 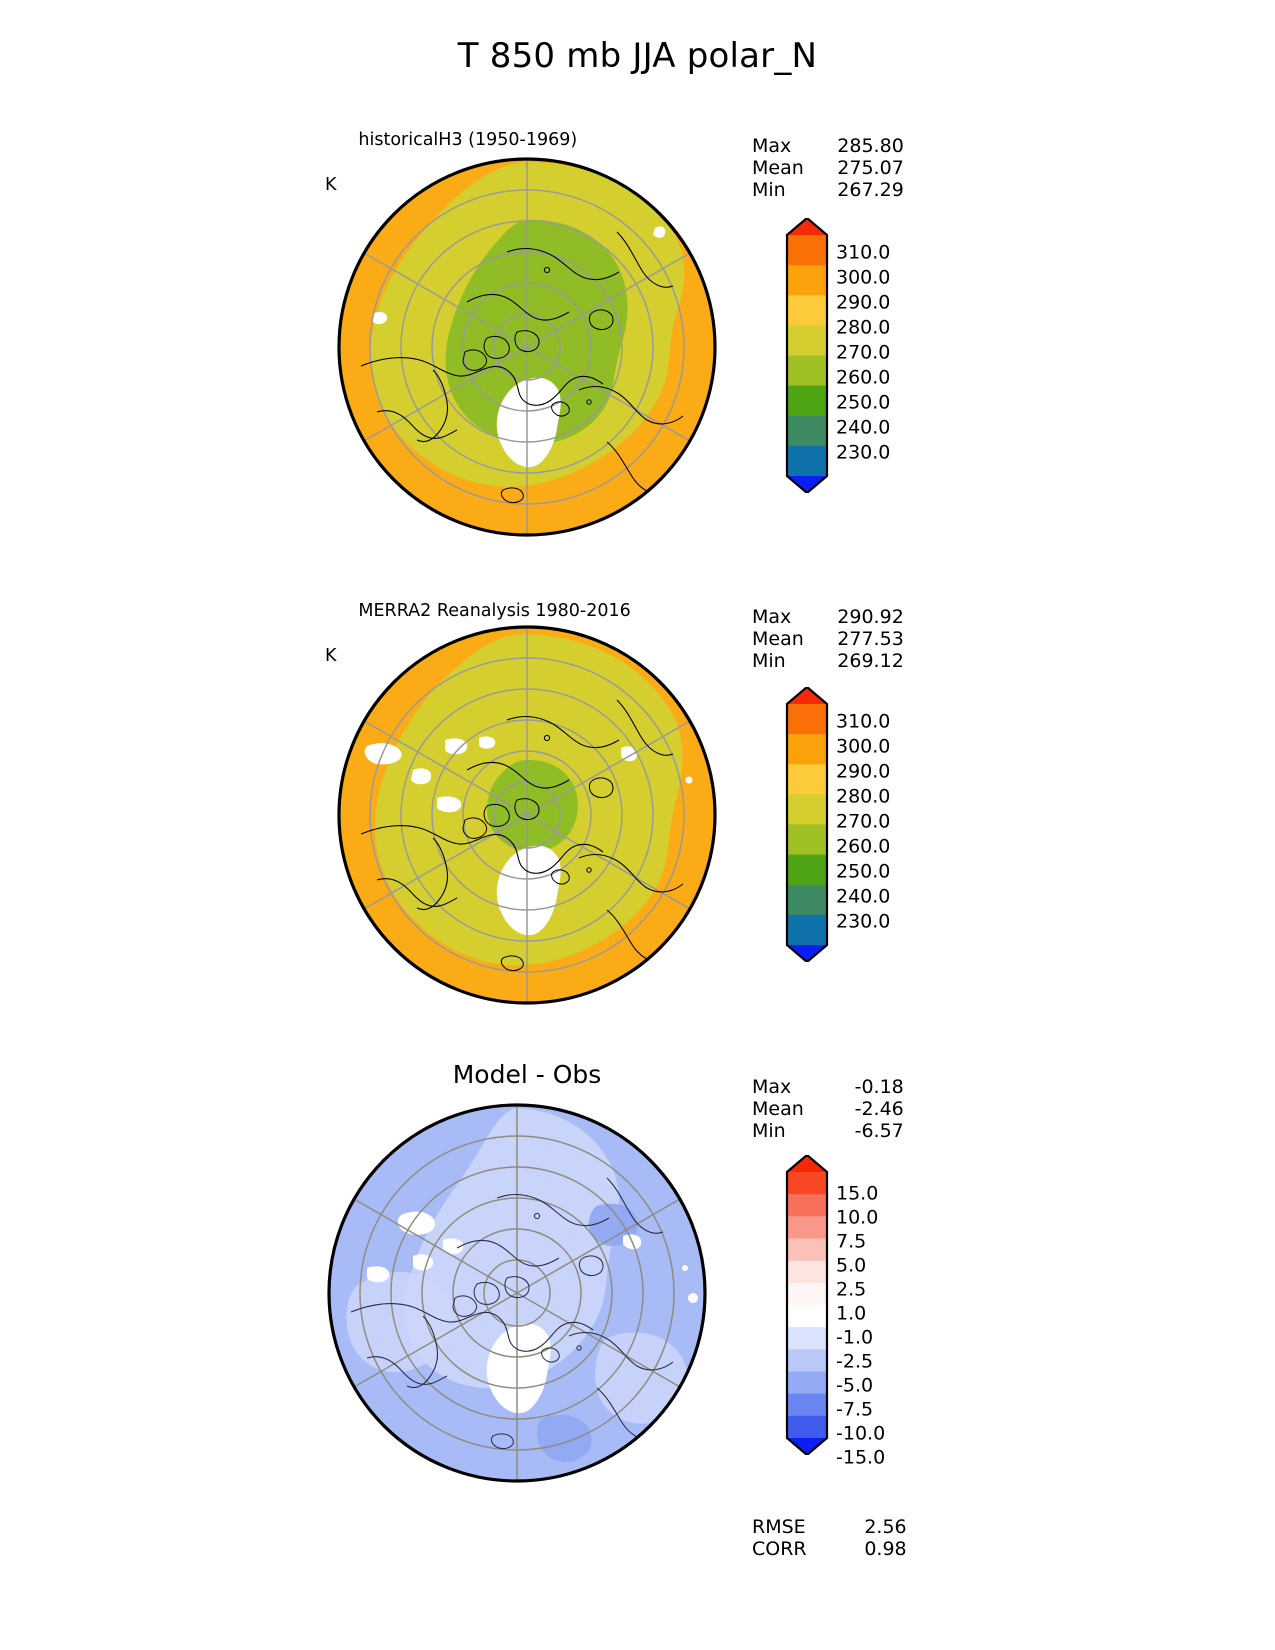 I want to click on map-diff-boundary, so click(x=517, y=1293).